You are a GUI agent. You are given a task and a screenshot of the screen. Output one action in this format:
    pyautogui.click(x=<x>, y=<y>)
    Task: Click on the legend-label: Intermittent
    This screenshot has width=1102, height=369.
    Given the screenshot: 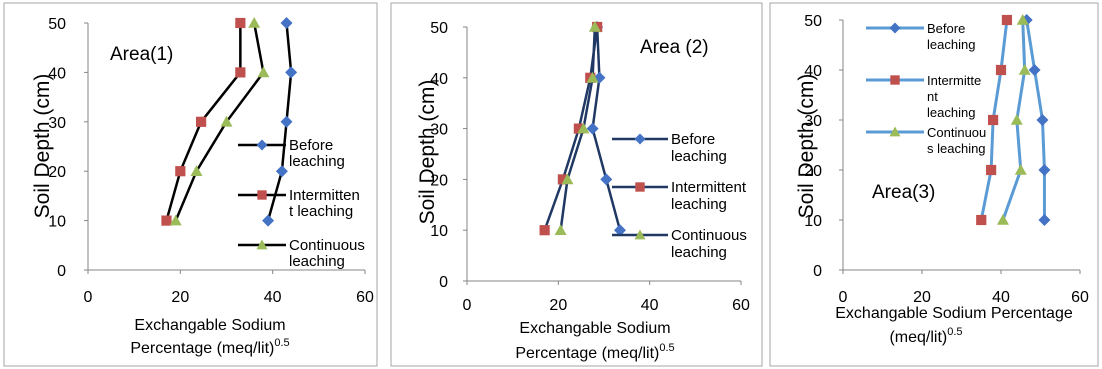 What is the action you would take?
    pyautogui.click(x=709, y=187)
    